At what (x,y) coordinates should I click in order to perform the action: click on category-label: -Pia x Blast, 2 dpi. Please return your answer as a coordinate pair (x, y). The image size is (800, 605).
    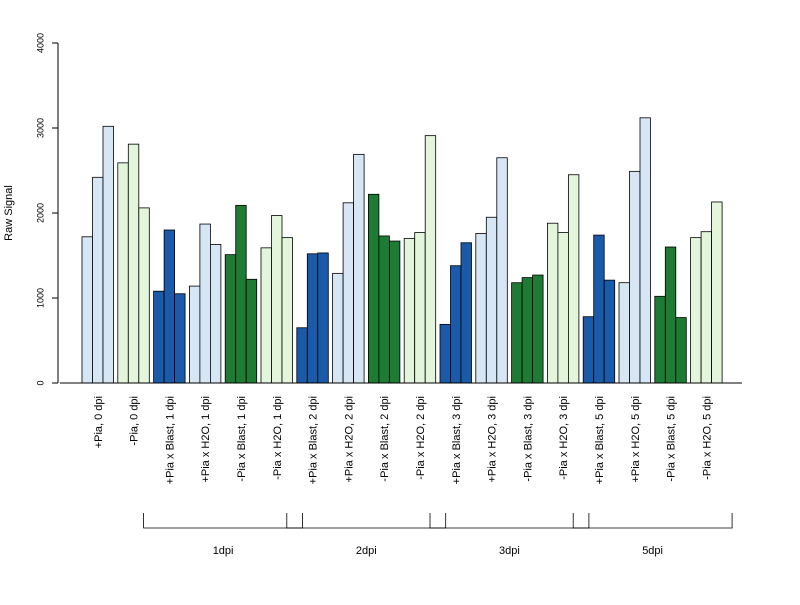
    Looking at the image, I should click on (385, 439).